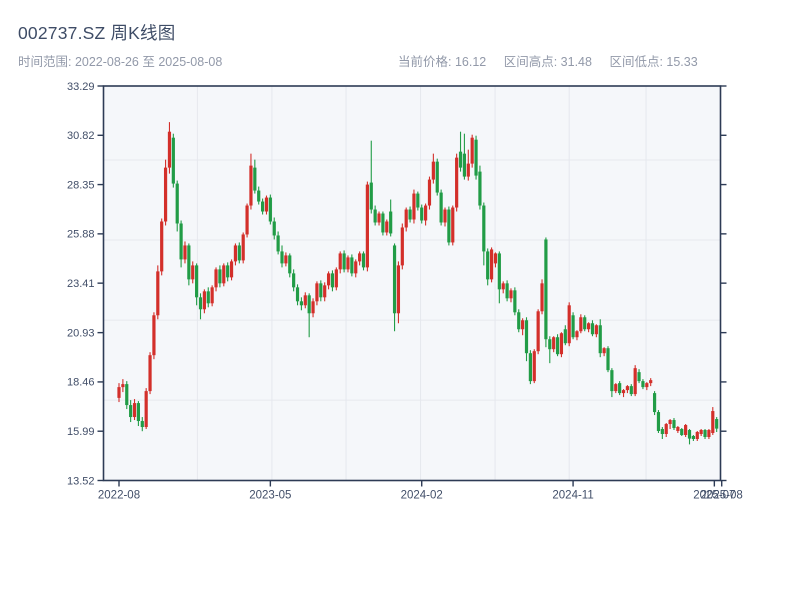  Describe the element at coordinates (81, 235) in the screenshot. I see `y-tick-label: 25.88` at that location.